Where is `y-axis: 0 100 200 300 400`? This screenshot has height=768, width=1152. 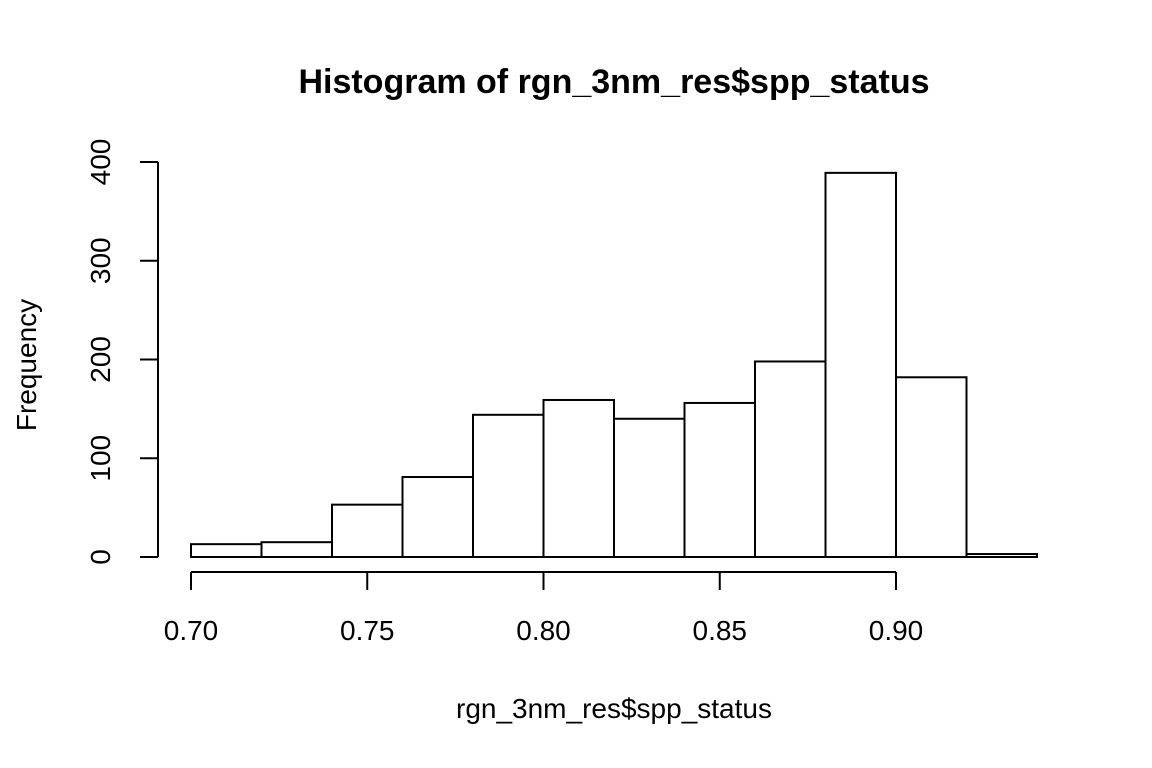
y-axis: 0 100 200 300 400 is located at coordinates (122, 352).